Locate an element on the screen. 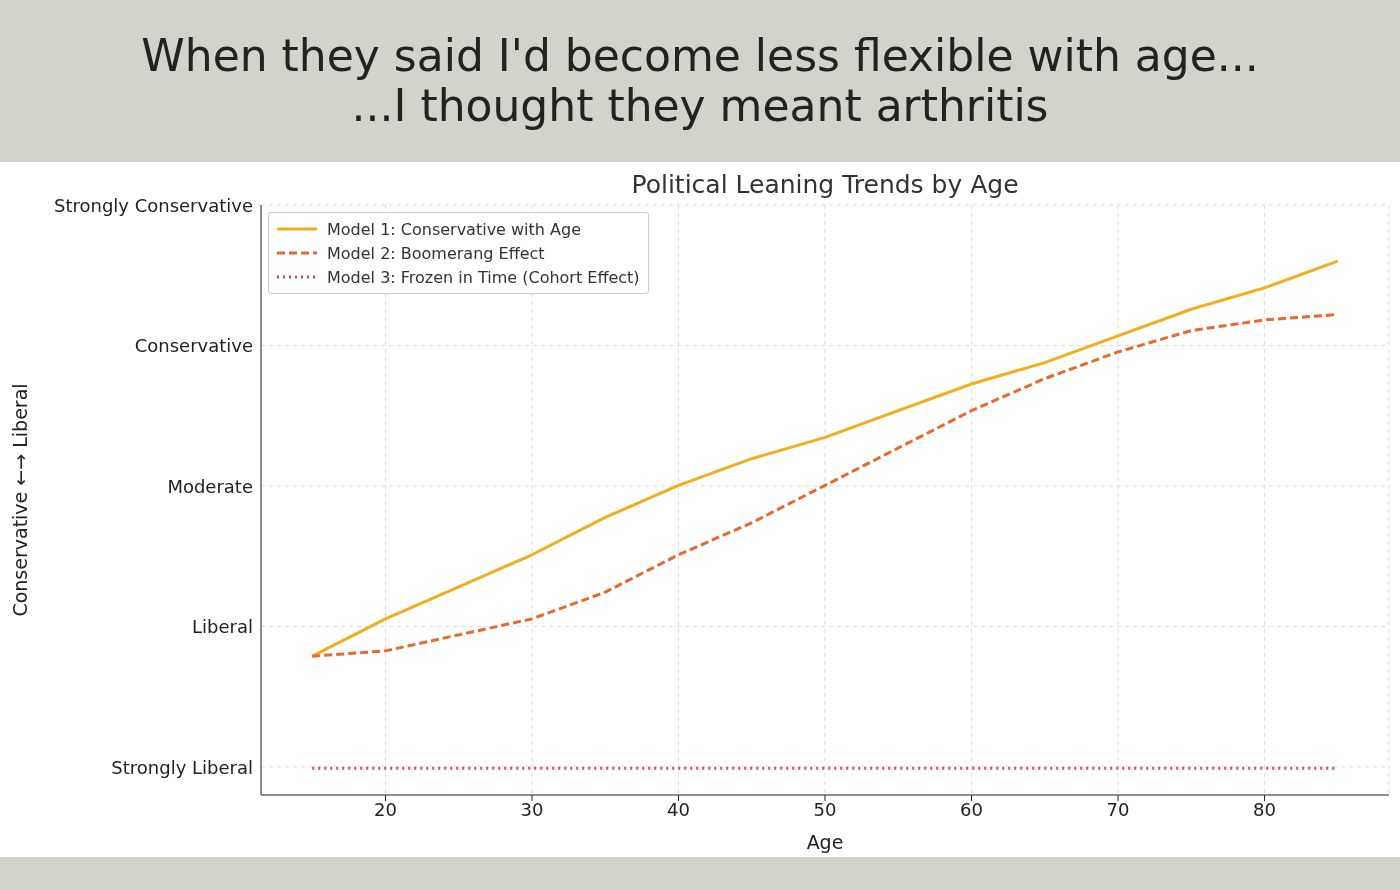  chart-subtitle: Political Leaning Trends by Age is located at coordinates (825, 184).